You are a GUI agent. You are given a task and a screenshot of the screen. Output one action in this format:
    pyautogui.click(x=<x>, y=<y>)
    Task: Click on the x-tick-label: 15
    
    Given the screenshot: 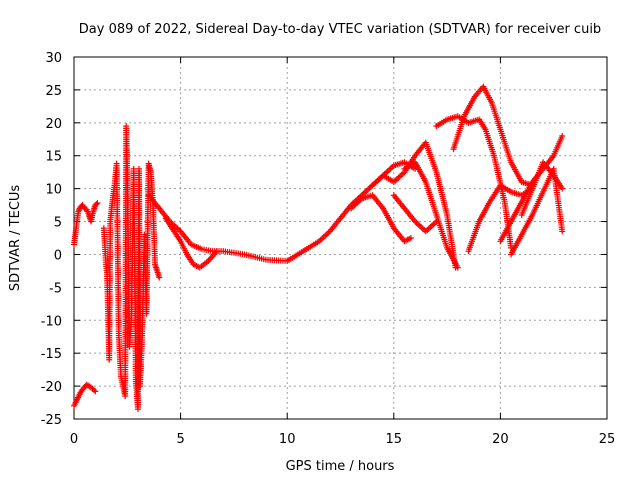 What is the action you would take?
    pyautogui.click(x=394, y=439)
    